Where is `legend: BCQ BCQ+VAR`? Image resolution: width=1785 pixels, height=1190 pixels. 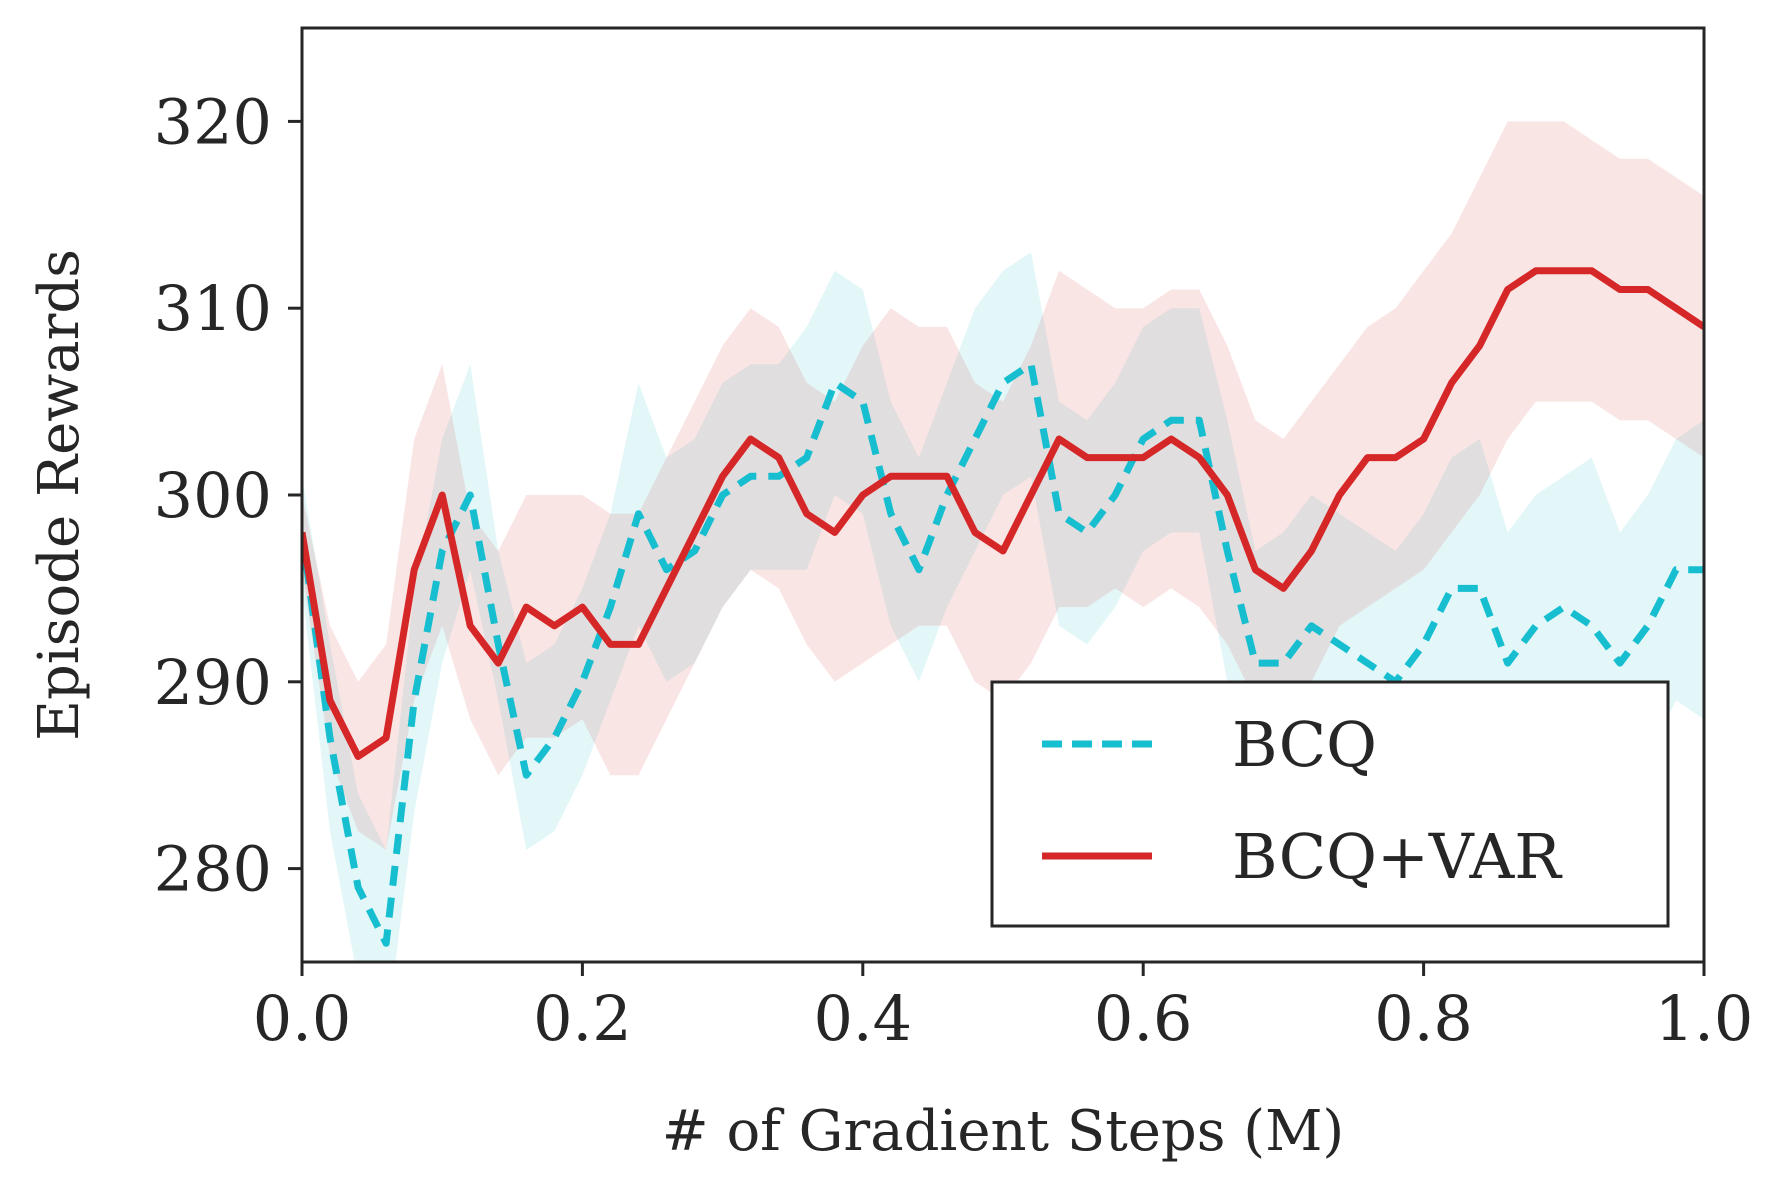 legend: BCQ BCQ+VAR is located at coordinates (1330, 804).